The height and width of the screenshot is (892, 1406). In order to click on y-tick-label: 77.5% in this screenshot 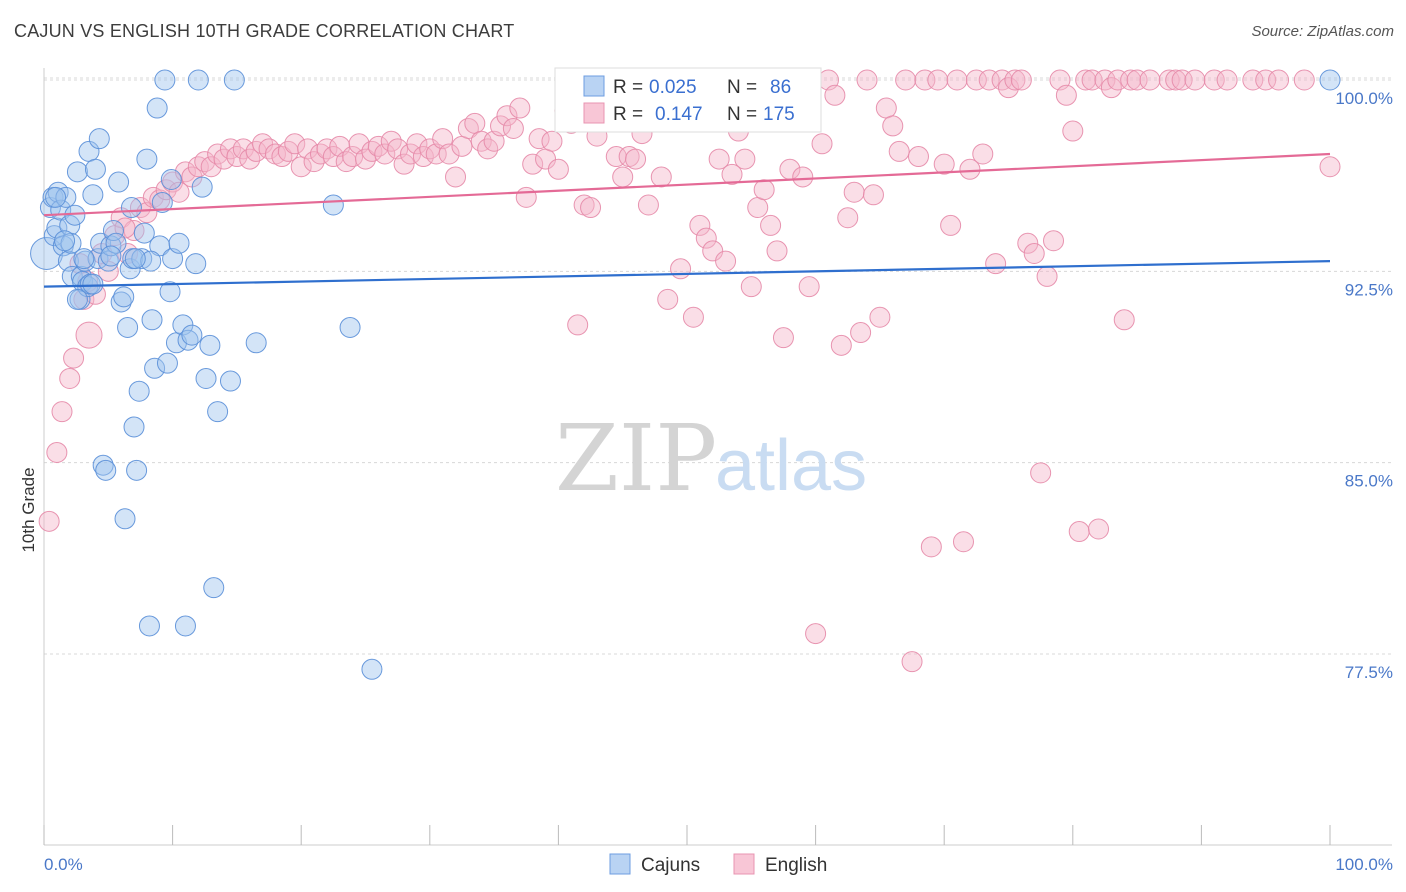, I will do `click(1369, 672)`.